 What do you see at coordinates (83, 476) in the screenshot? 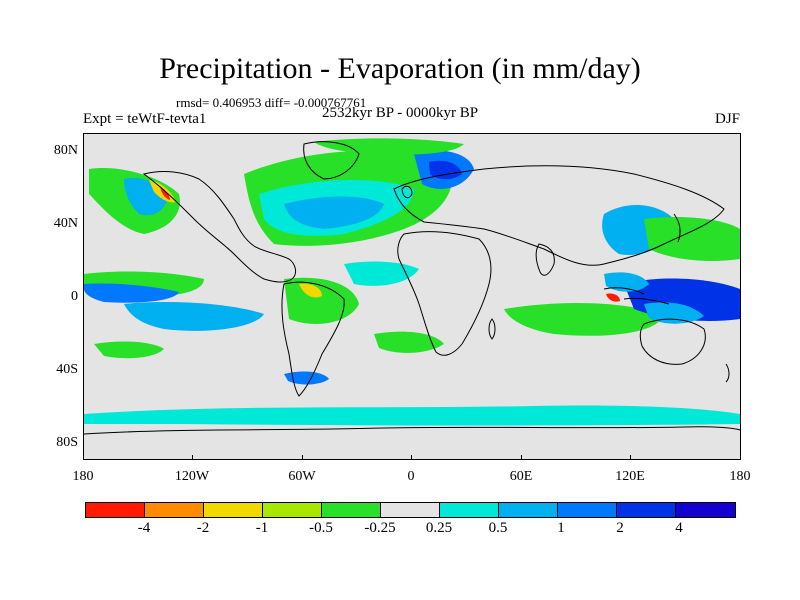
I see `x-label-180w: 180` at bounding box center [83, 476].